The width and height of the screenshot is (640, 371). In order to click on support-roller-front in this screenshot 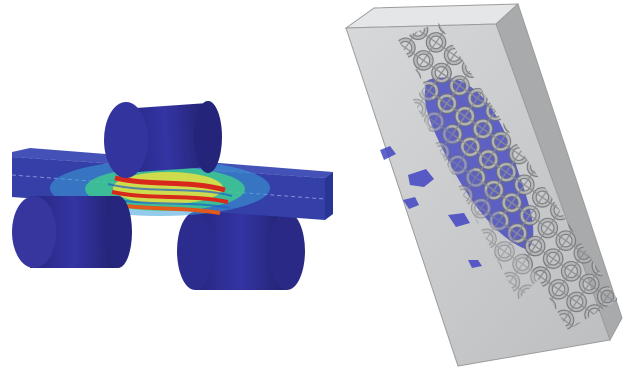, I will do `click(72, 232)`.